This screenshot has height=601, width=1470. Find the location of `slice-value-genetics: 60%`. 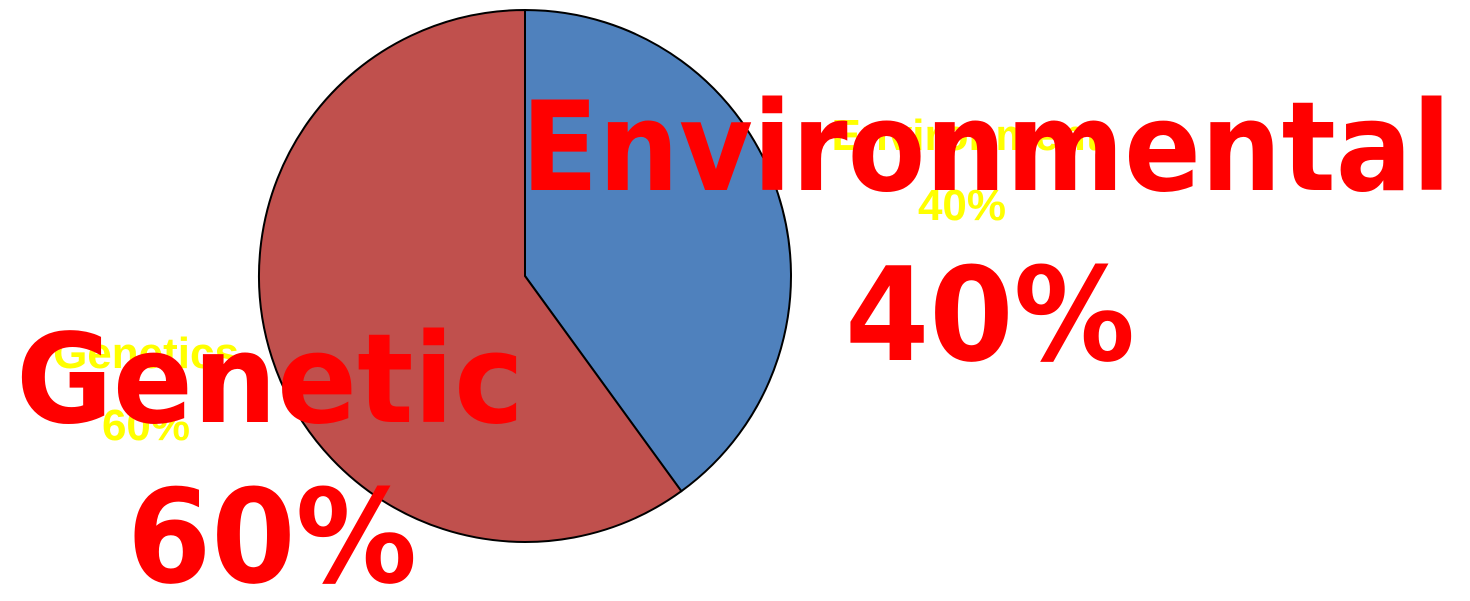

slice-value-genetics: 60% is located at coordinates (146, 425).